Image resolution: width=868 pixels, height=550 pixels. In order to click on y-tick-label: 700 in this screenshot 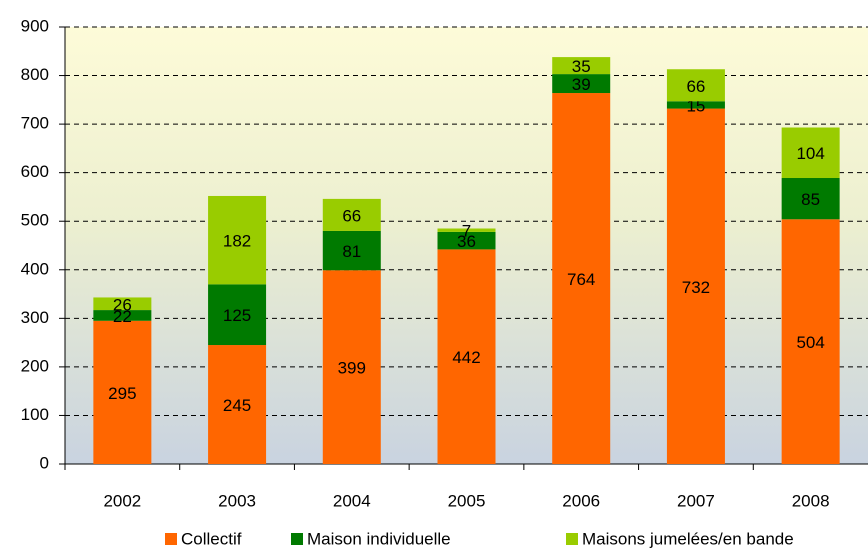, I will do `click(35, 123)`.